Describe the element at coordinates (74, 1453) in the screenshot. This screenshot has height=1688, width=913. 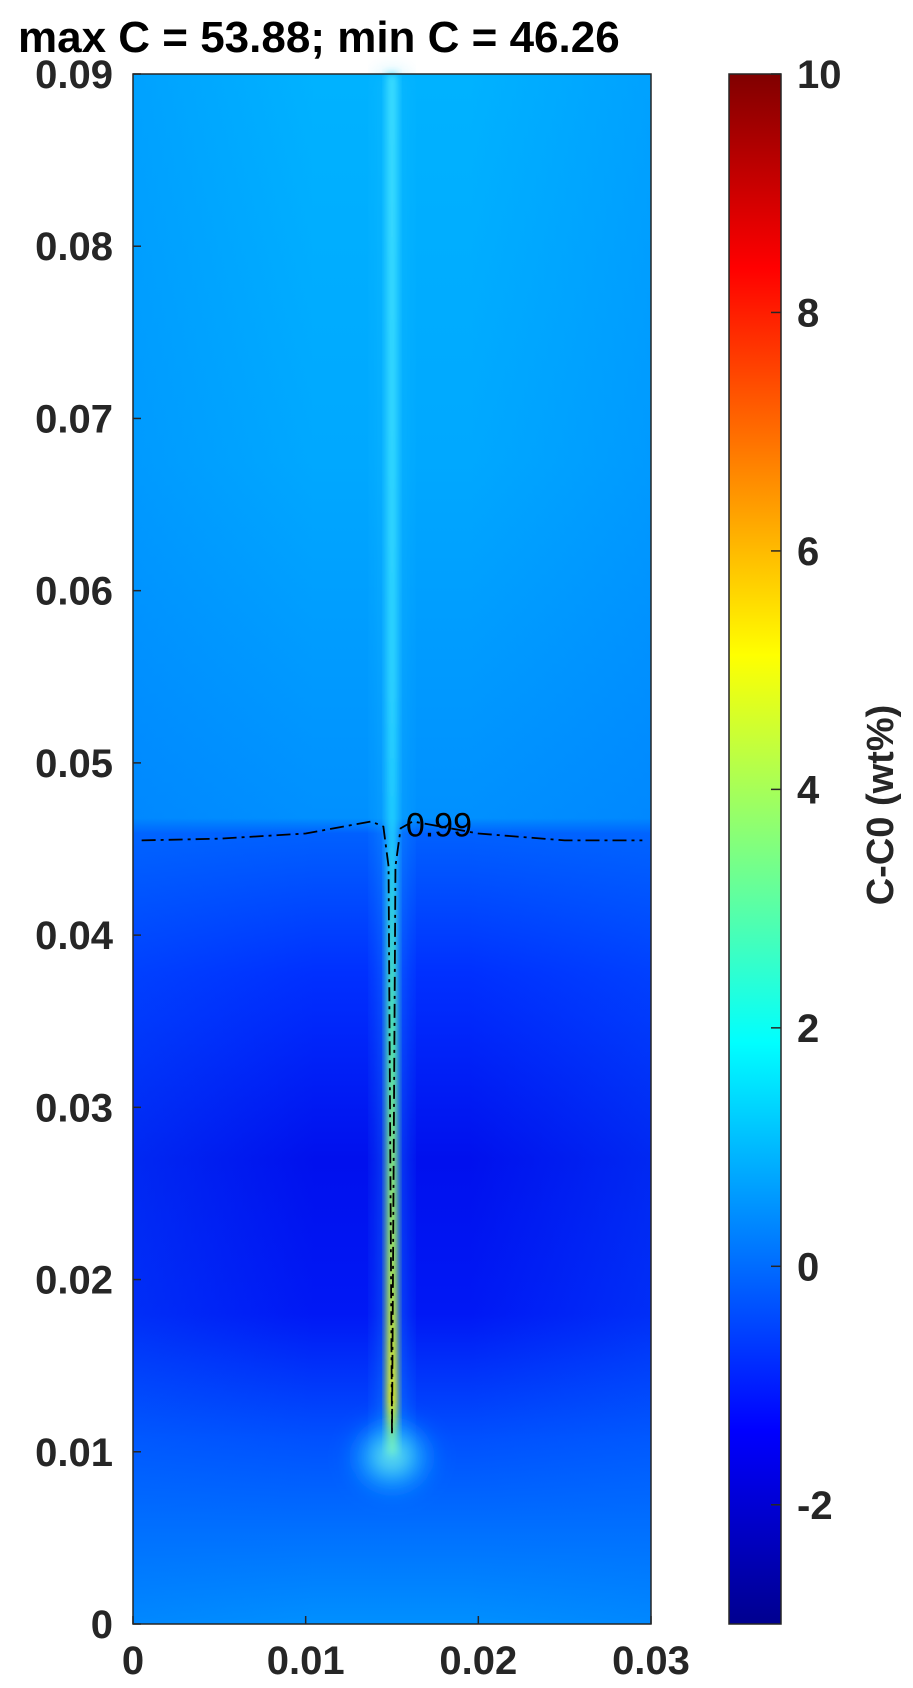
I see `y-tick-label: 0.01` at that location.